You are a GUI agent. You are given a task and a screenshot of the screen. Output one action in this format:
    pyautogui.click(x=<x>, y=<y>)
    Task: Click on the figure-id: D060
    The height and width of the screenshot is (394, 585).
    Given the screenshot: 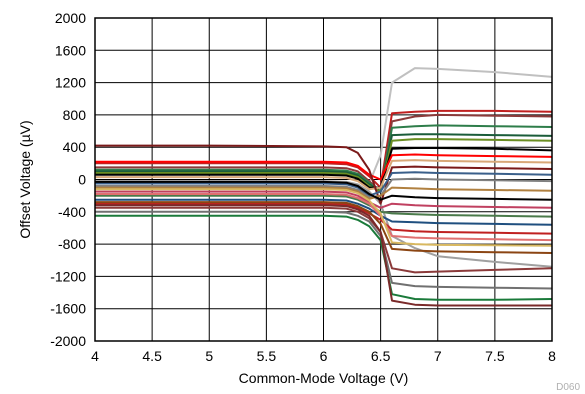 What is the action you would take?
    pyautogui.click(x=568, y=387)
    